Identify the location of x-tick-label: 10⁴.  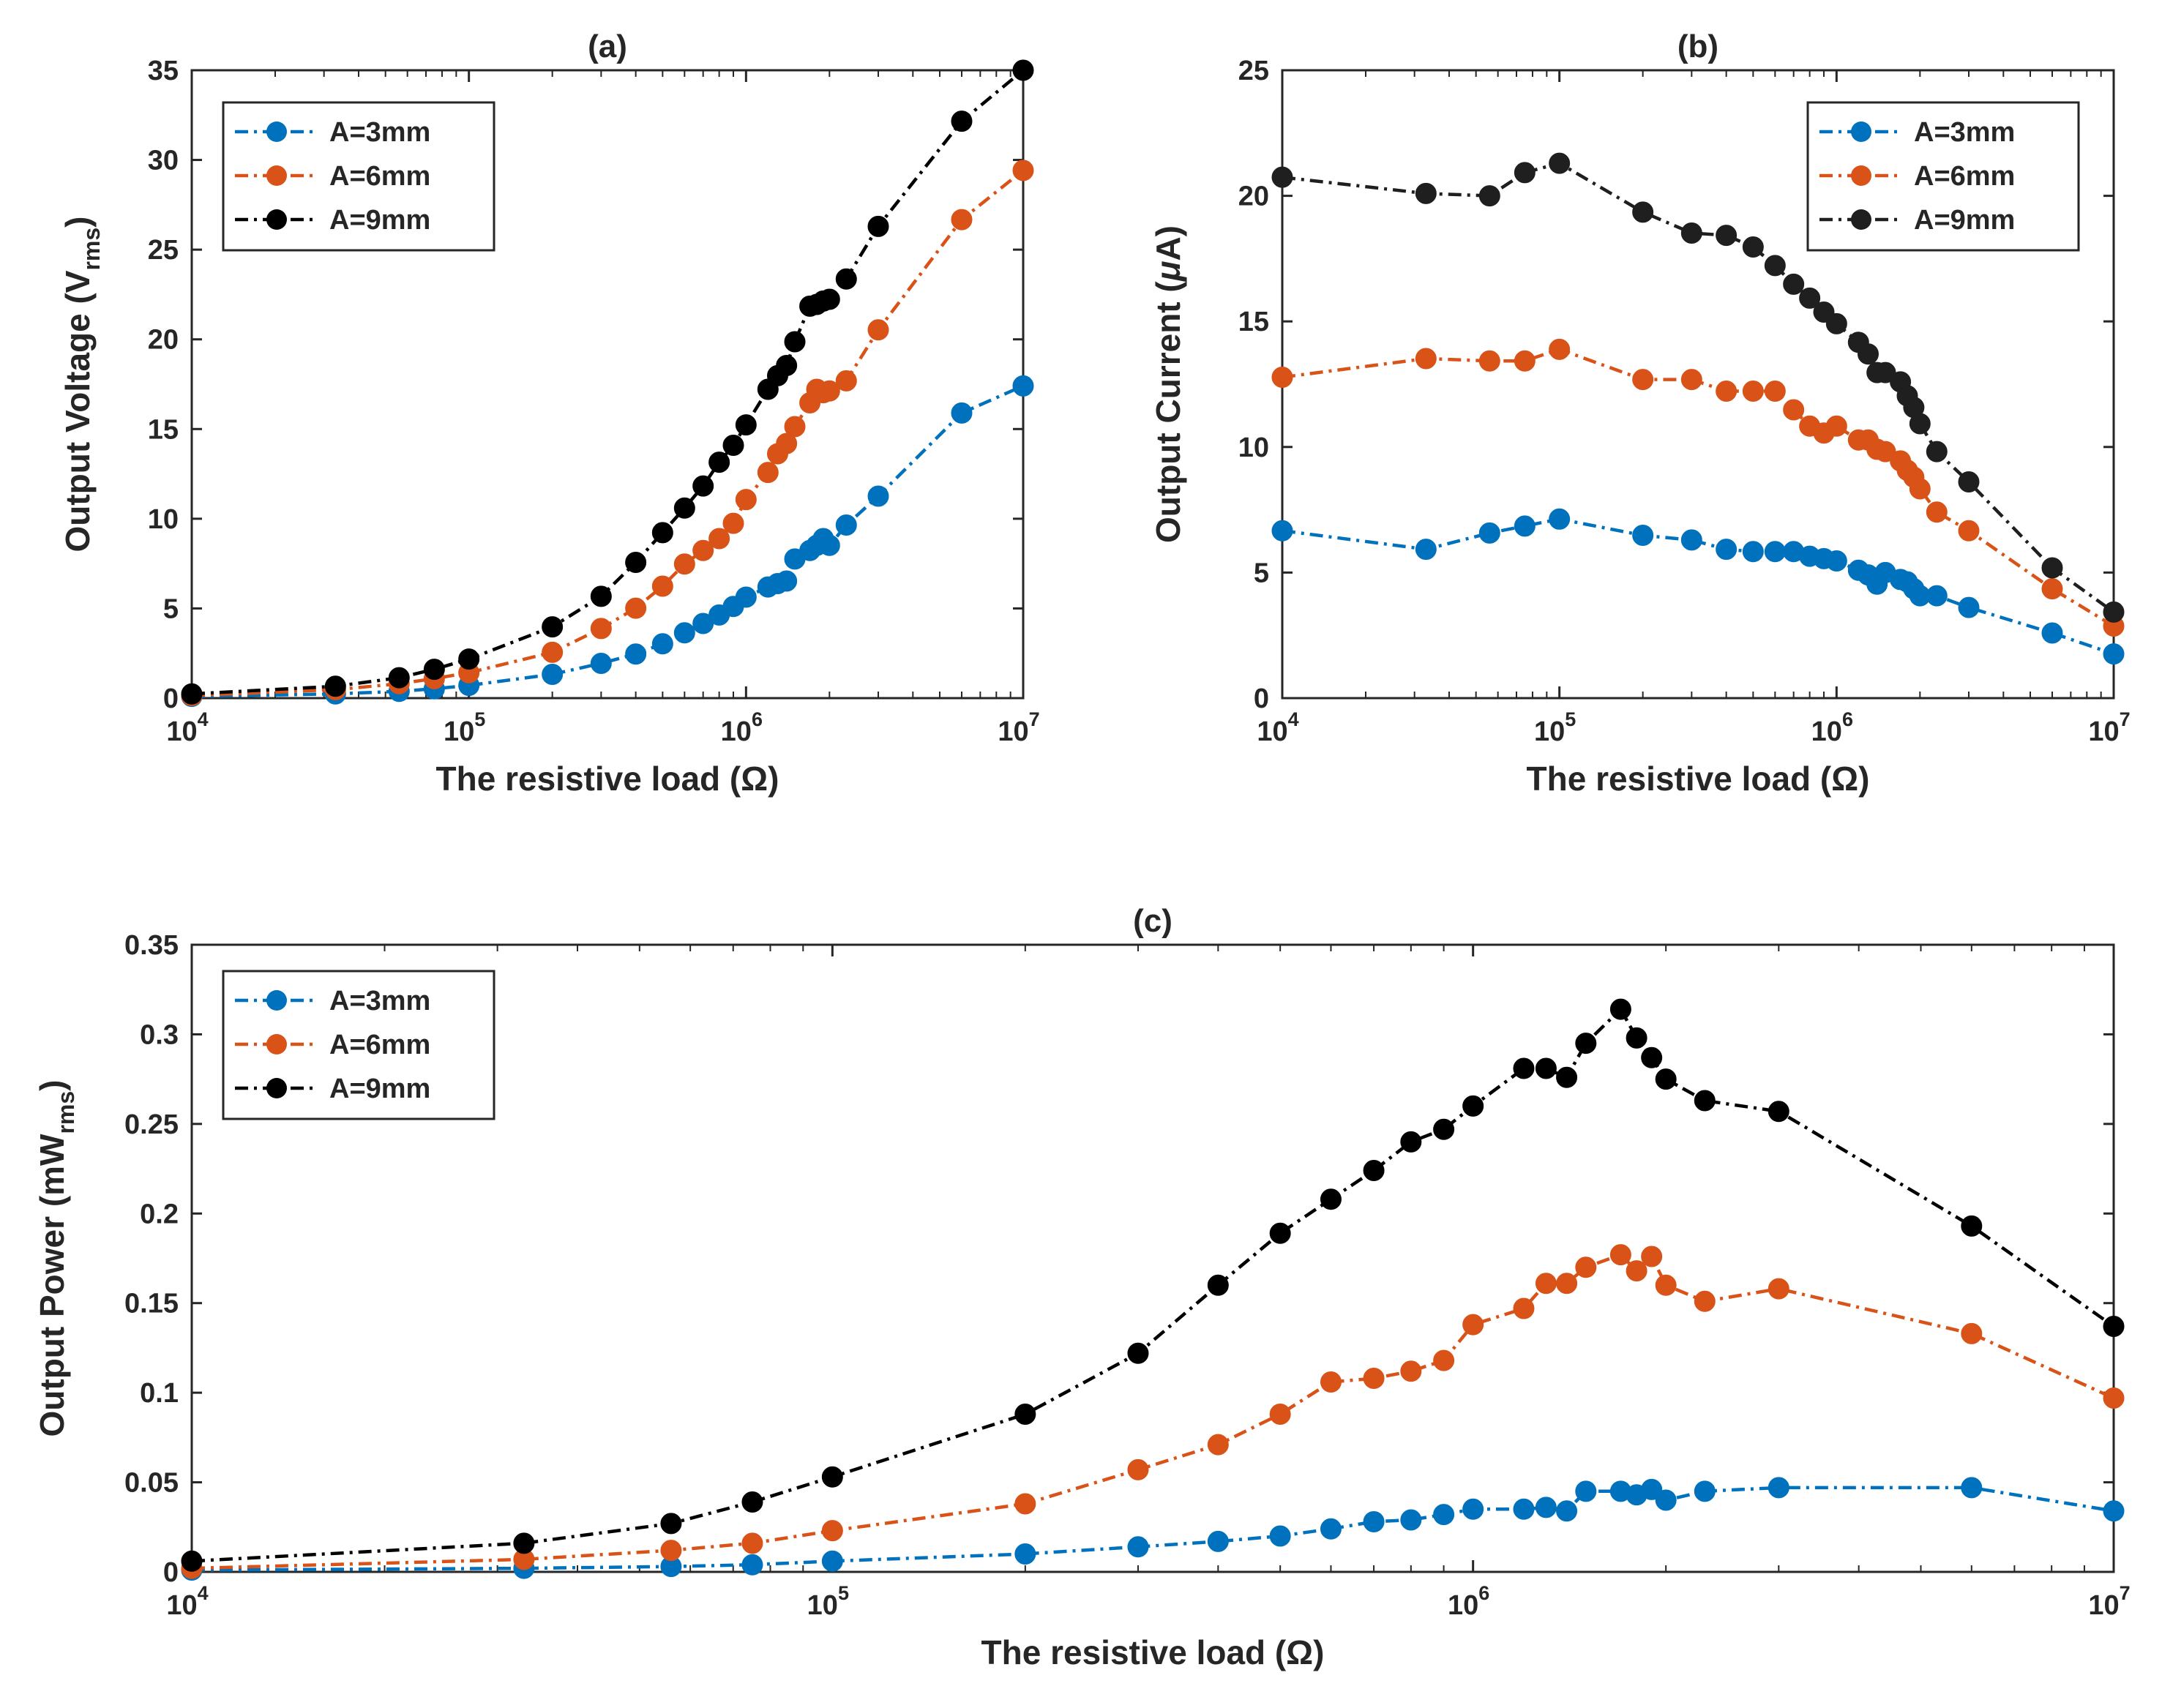
(187, 727).